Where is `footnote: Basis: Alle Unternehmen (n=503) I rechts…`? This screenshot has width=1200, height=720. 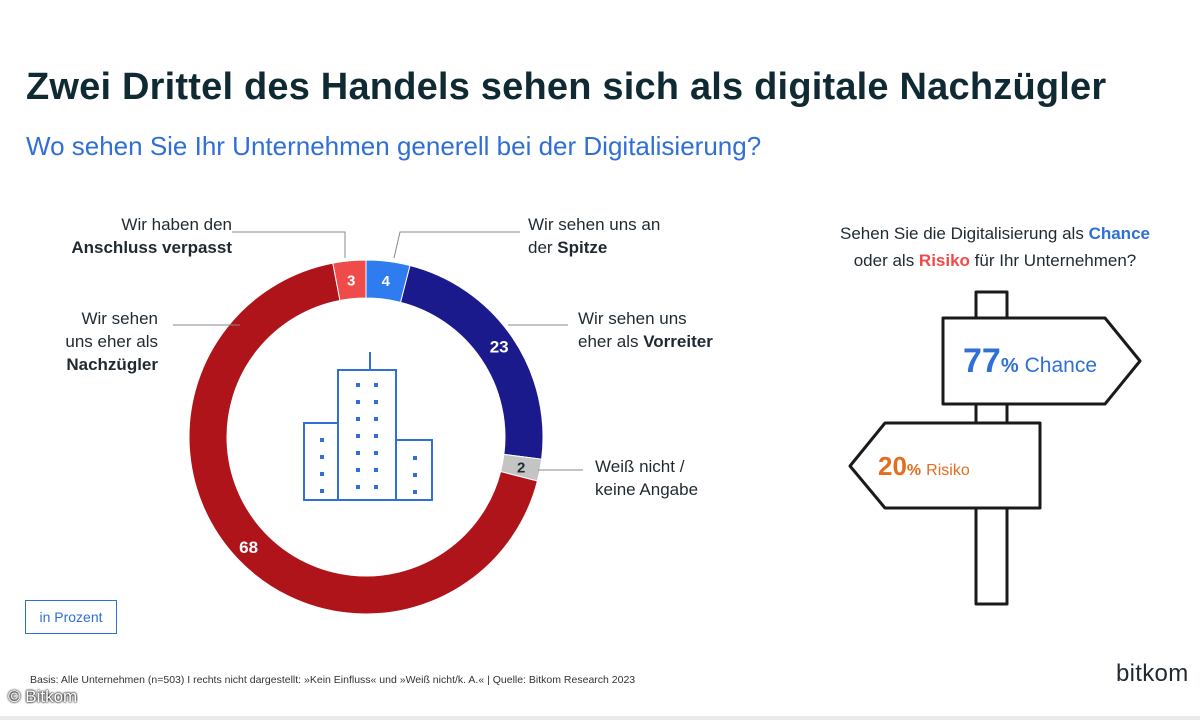
footnote: Basis: Alle Unternehmen (n=503) I rechts… is located at coordinates (333, 680).